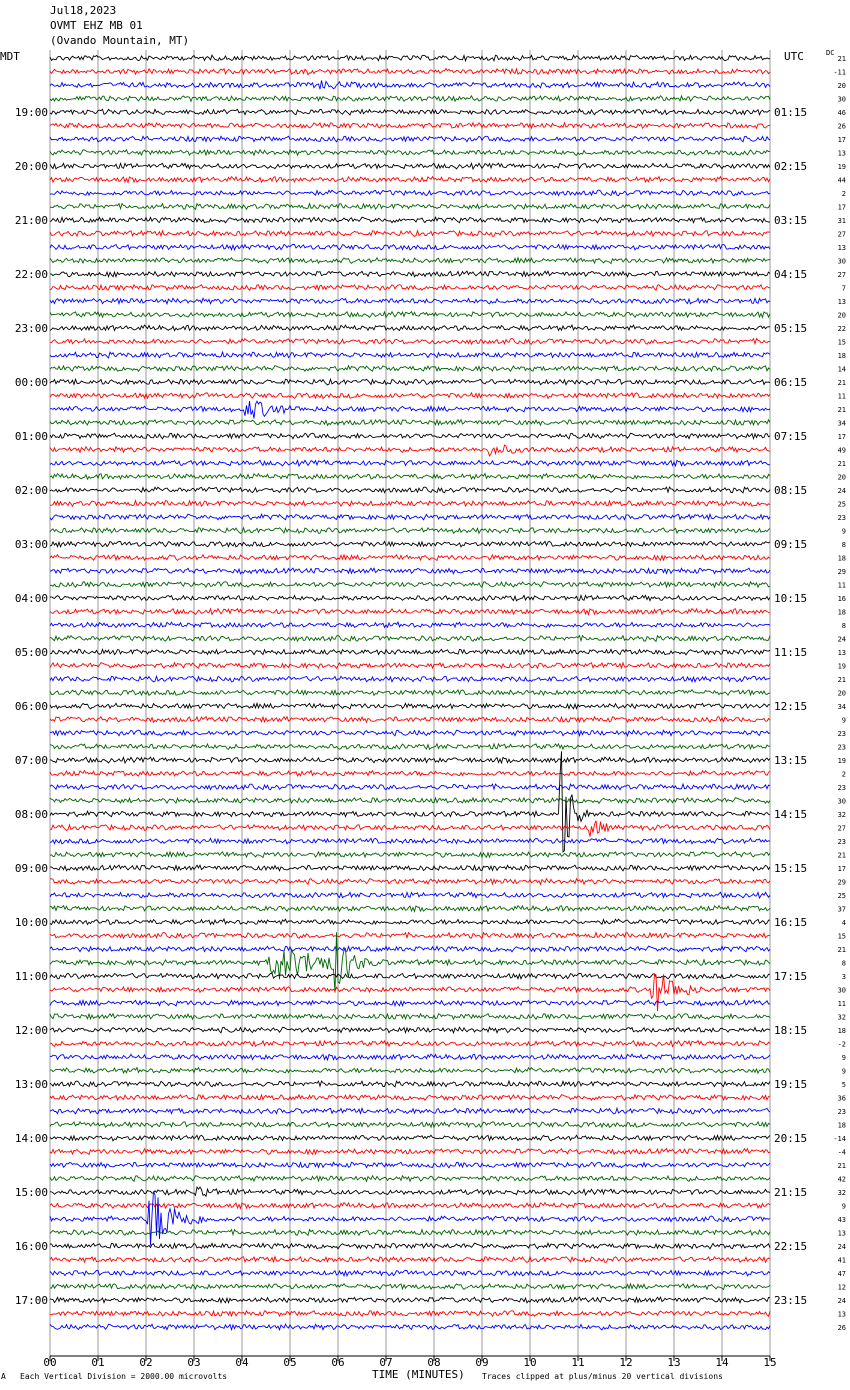 The width and height of the screenshot is (850, 1390). What do you see at coordinates (842, 707) in the screenshot?
I see `dc-offset-value: 34` at bounding box center [842, 707].